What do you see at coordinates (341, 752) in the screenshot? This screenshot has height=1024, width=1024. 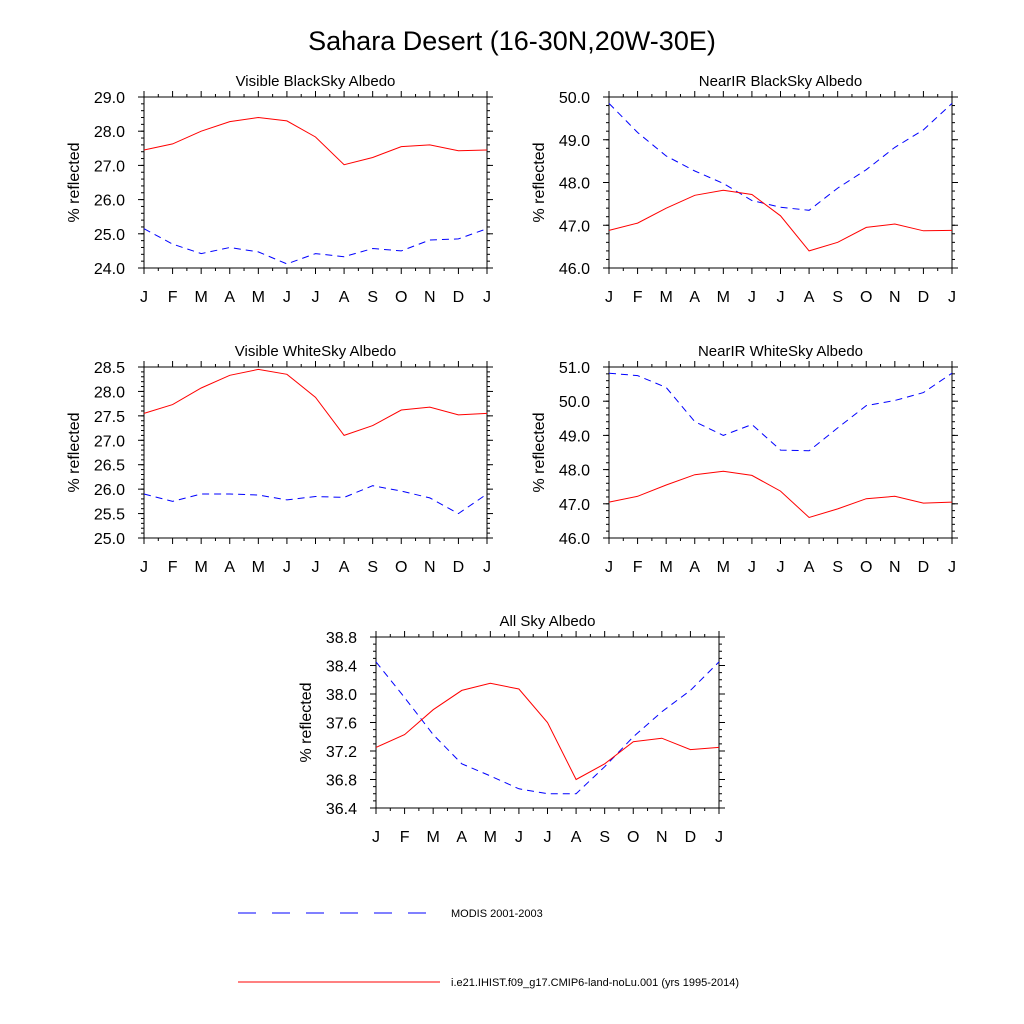 I see `y-tick-label: 37.2` at bounding box center [341, 752].